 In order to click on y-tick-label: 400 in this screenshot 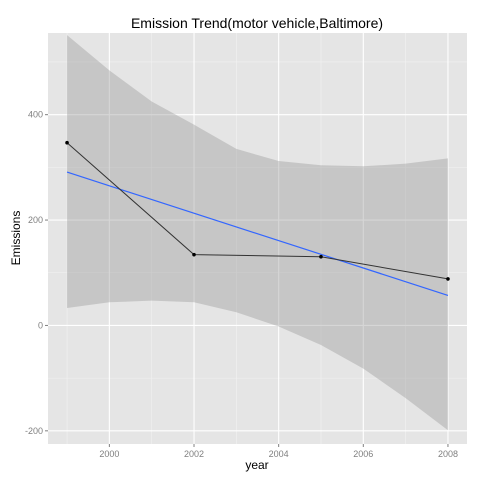, I will do `click(35, 115)`.